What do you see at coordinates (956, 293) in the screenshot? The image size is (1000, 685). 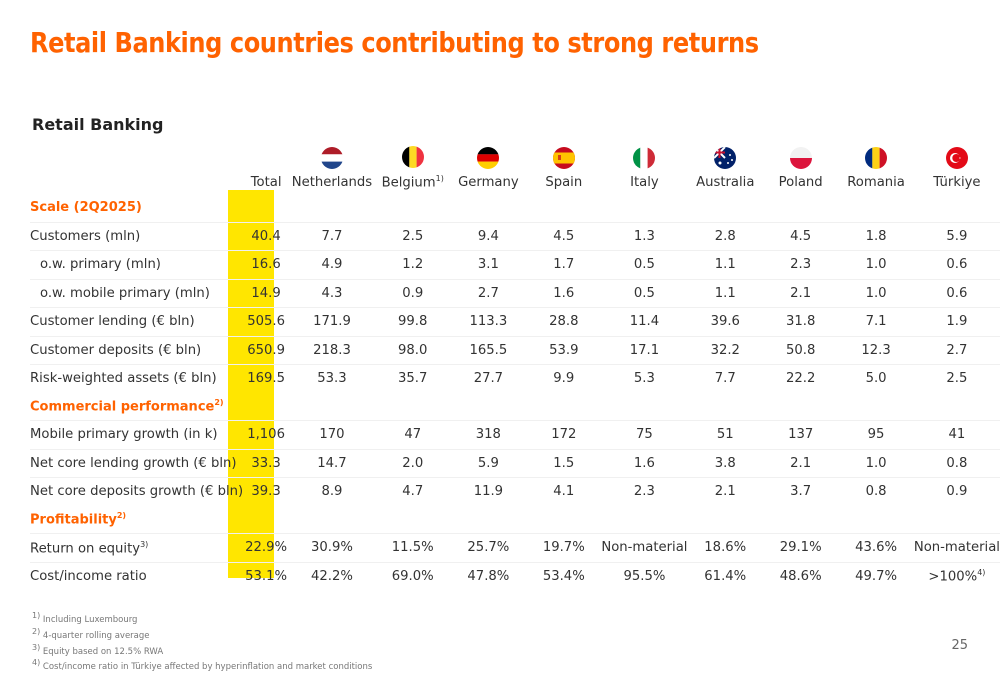 I see `value-cell: 0.6` at bounding box center [956, 293].